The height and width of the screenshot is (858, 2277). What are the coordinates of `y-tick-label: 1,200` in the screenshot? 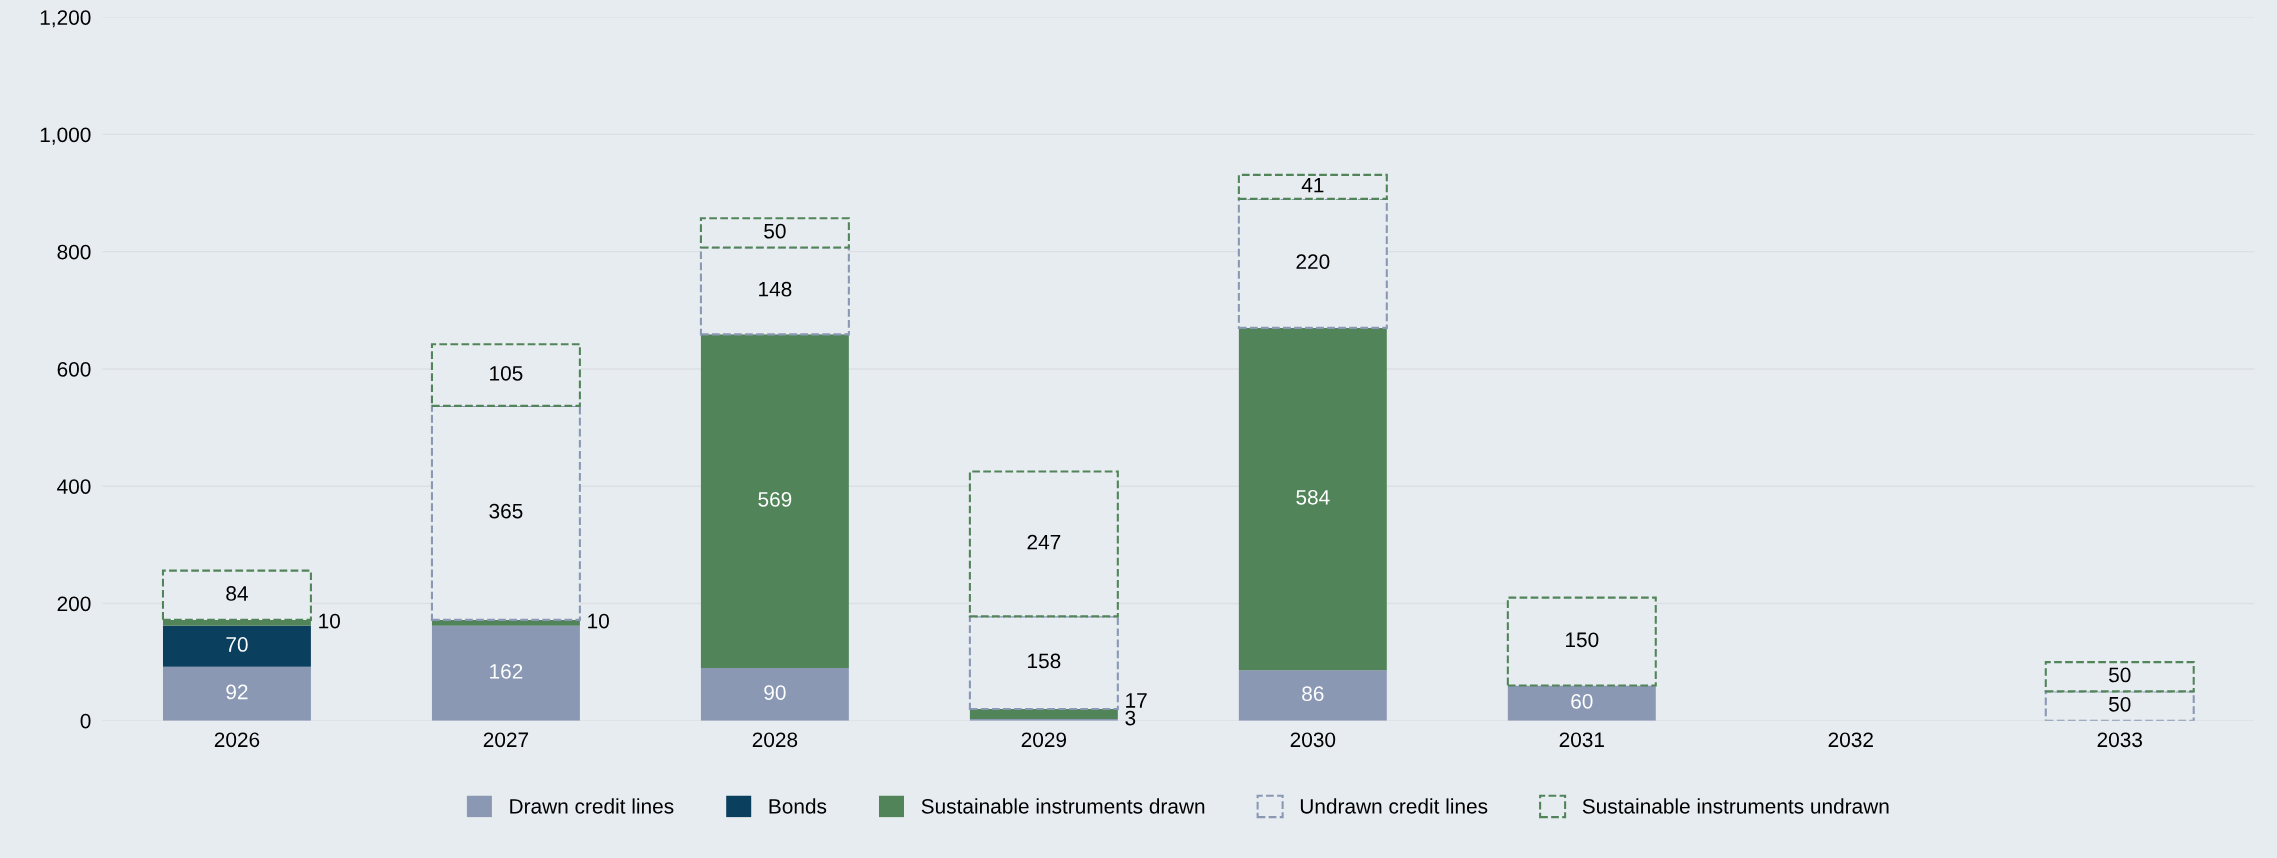 It's located at (65, 19).